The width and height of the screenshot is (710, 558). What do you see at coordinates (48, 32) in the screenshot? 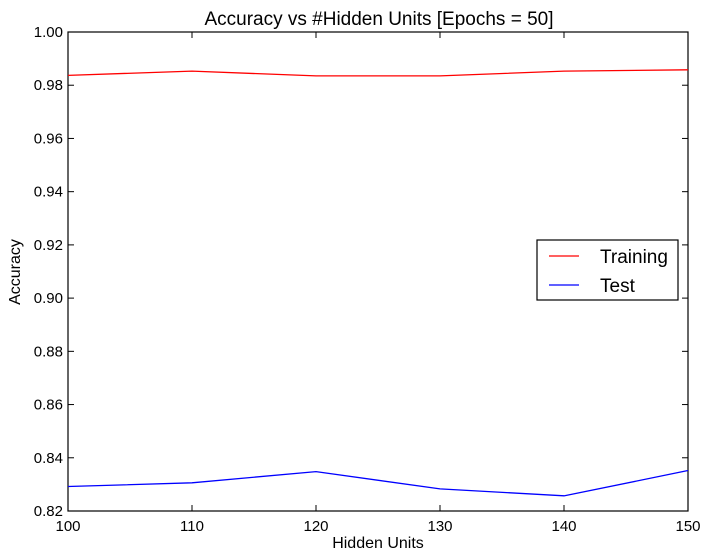
I see `y-tick-label: 1.00` at bounding box center [48, 32].